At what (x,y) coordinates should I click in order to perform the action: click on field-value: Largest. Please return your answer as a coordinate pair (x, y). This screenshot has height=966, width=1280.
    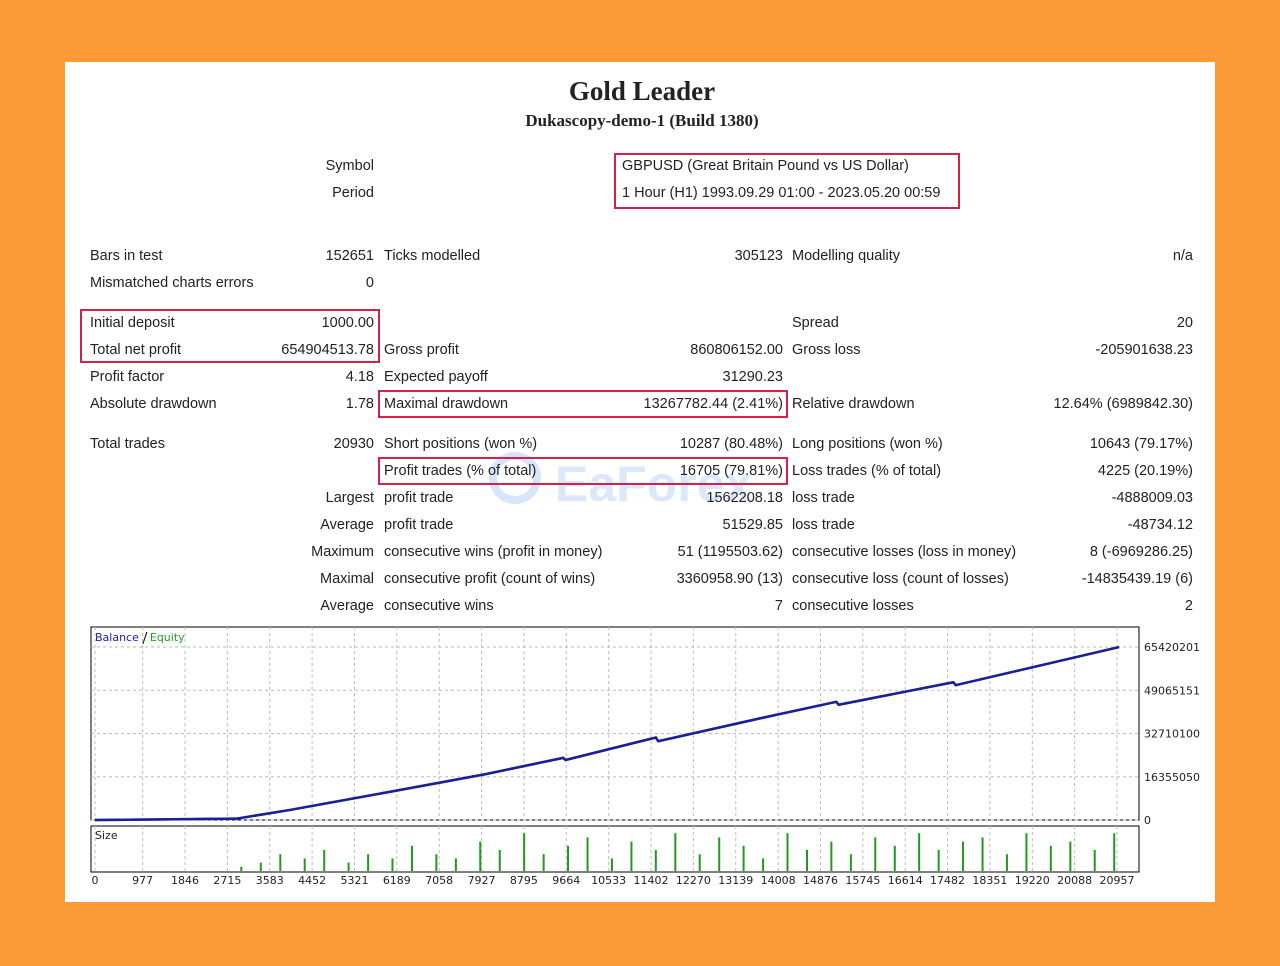
    Looking at the image, I should click on (350, 498).